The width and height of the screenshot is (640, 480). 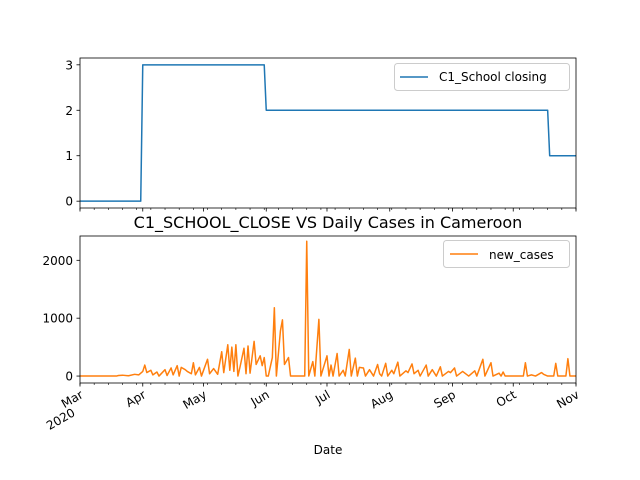 I want to click on bottom-y-tick-label: 0, so click(x=69, y=377).